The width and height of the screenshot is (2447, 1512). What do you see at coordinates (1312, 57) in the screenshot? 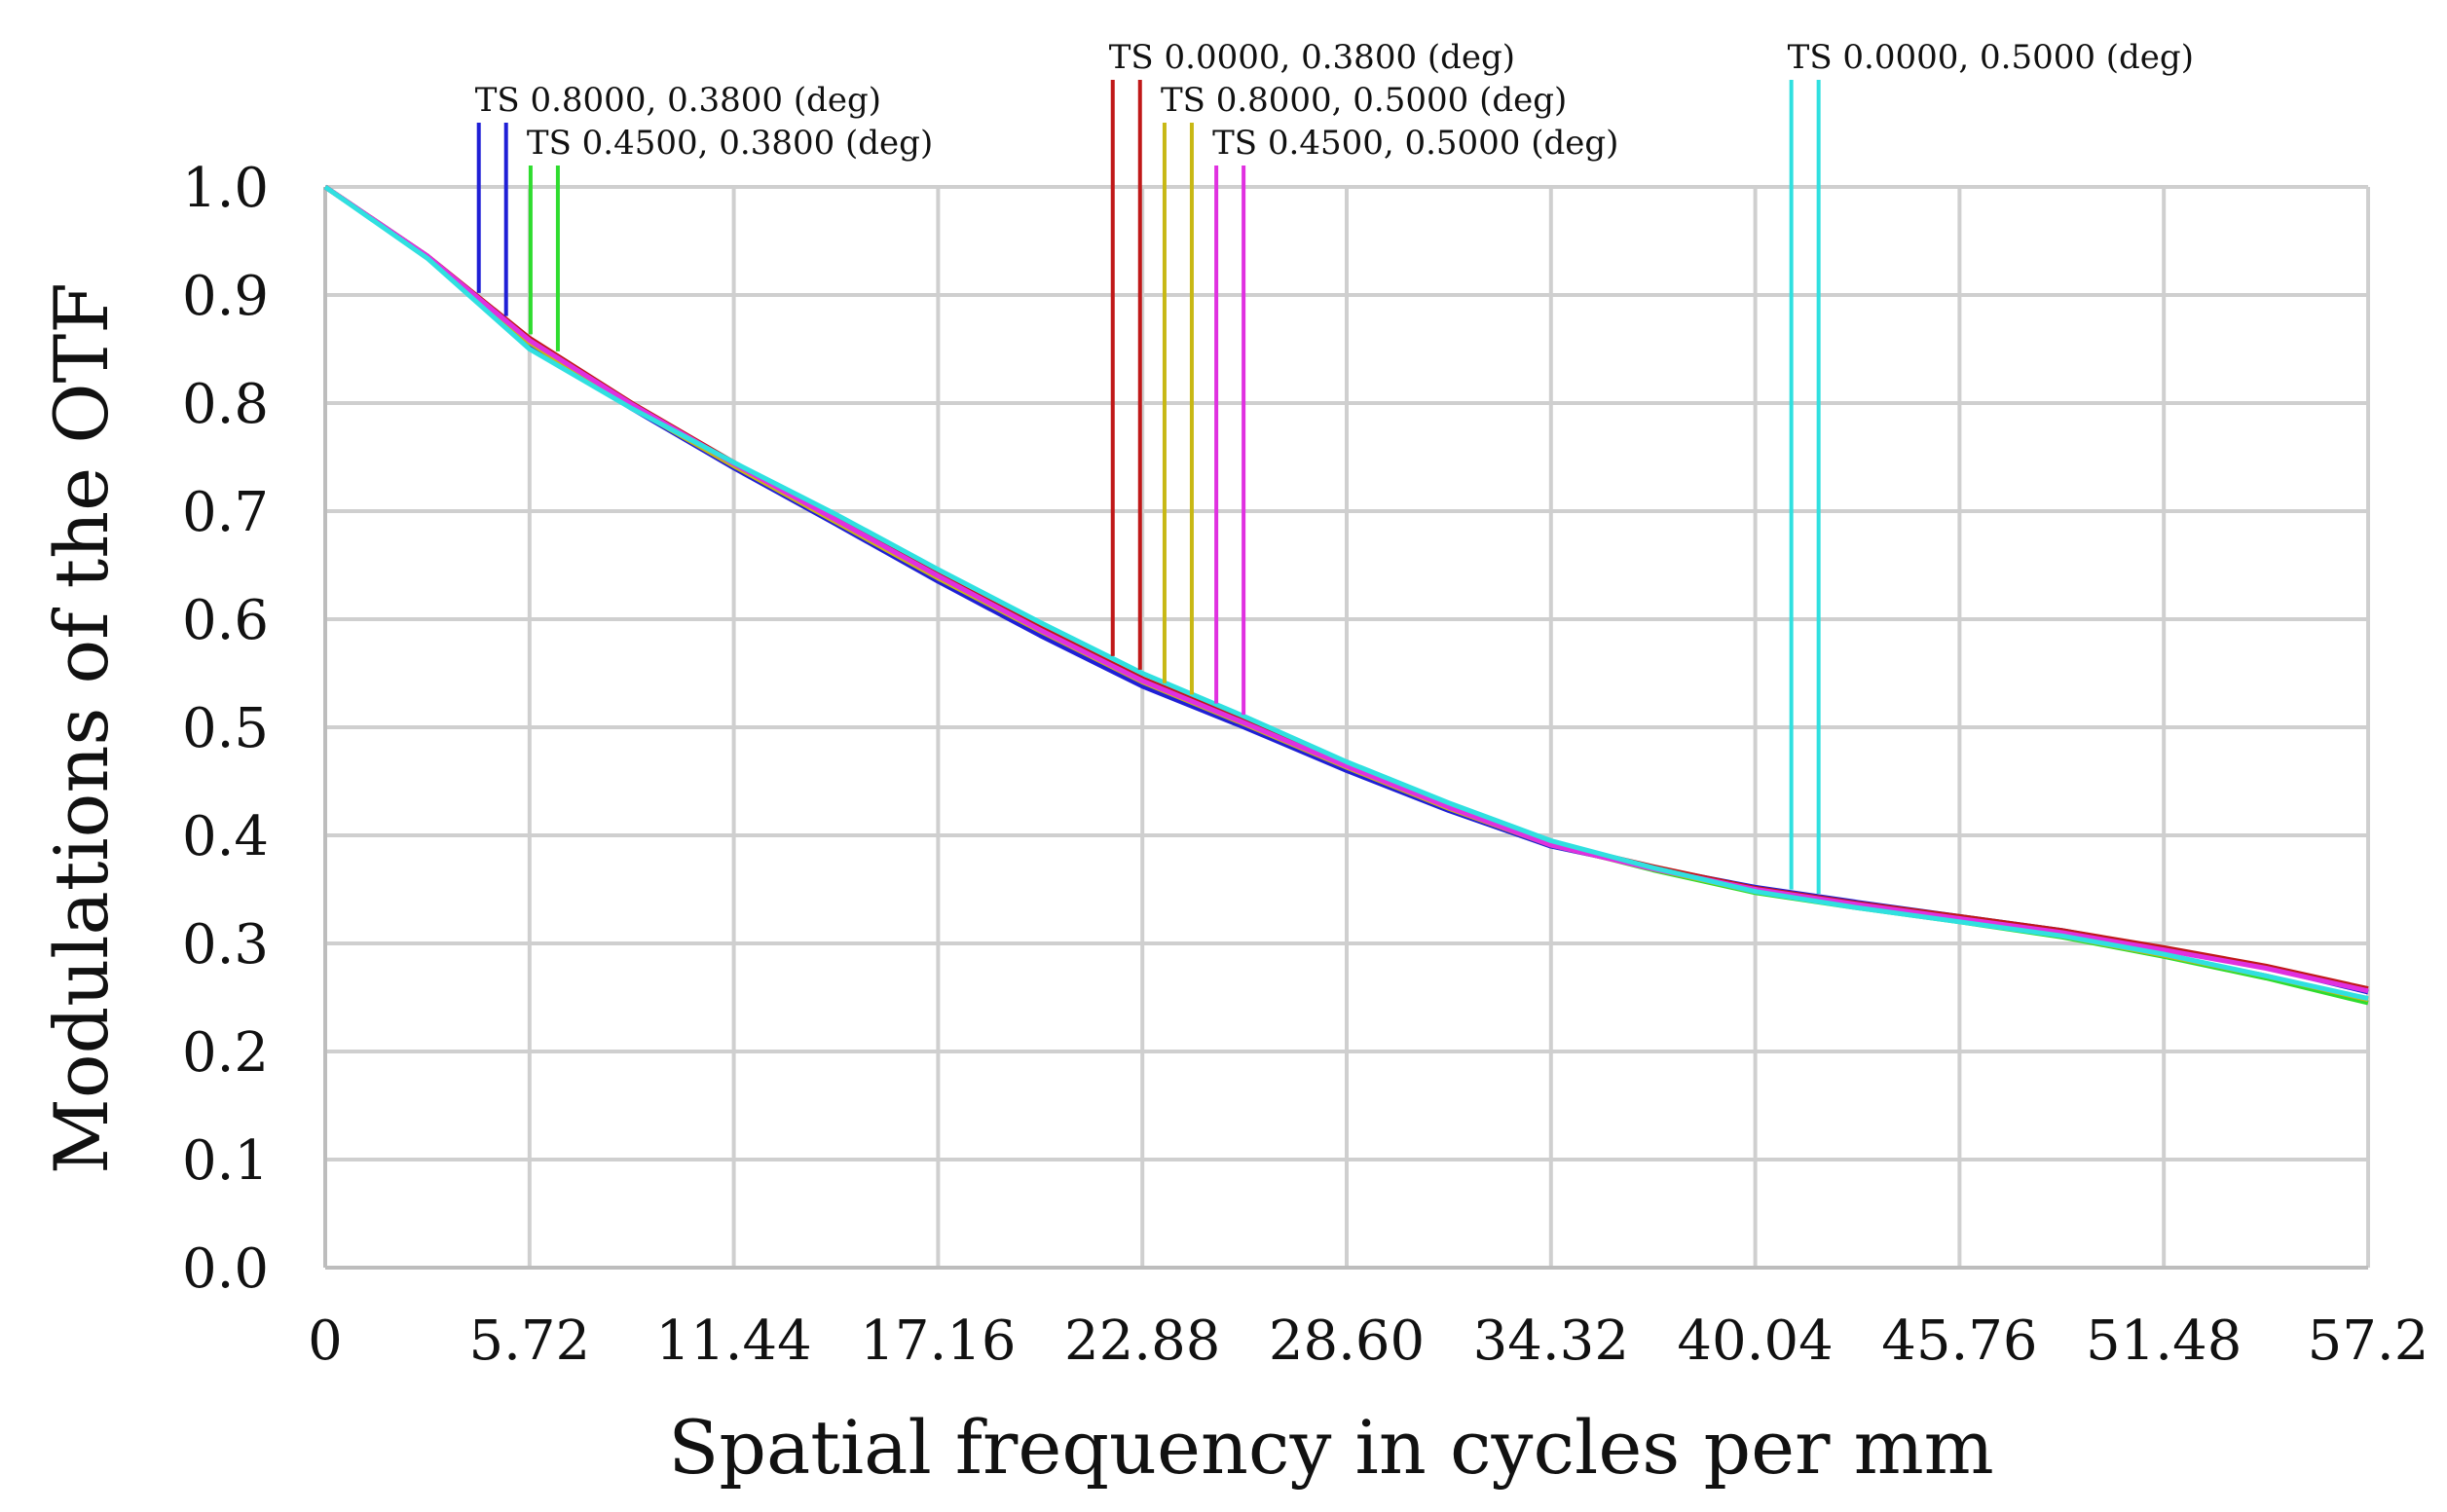
I see `field-marker-label: TS 0.0000, 0.3800 (deg)` at bounding box center [1312, 57].